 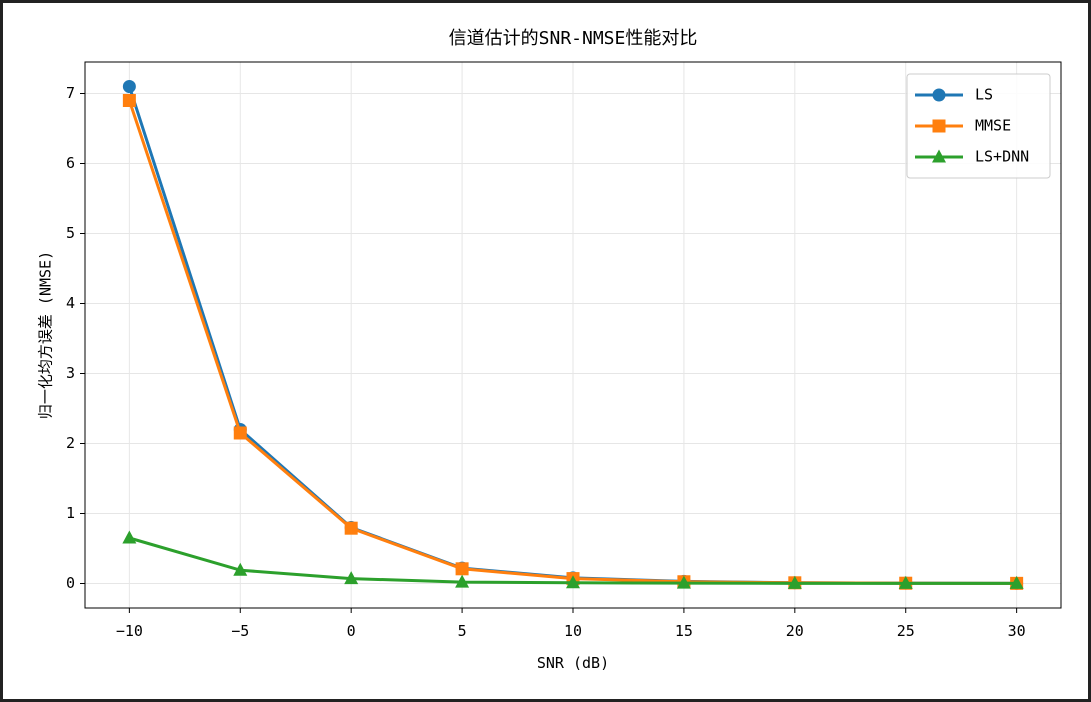 What do you see at coordinates (351, 631) in the screenshot?
I see `x-tick-label: 0` at bounding box center [351, 631].